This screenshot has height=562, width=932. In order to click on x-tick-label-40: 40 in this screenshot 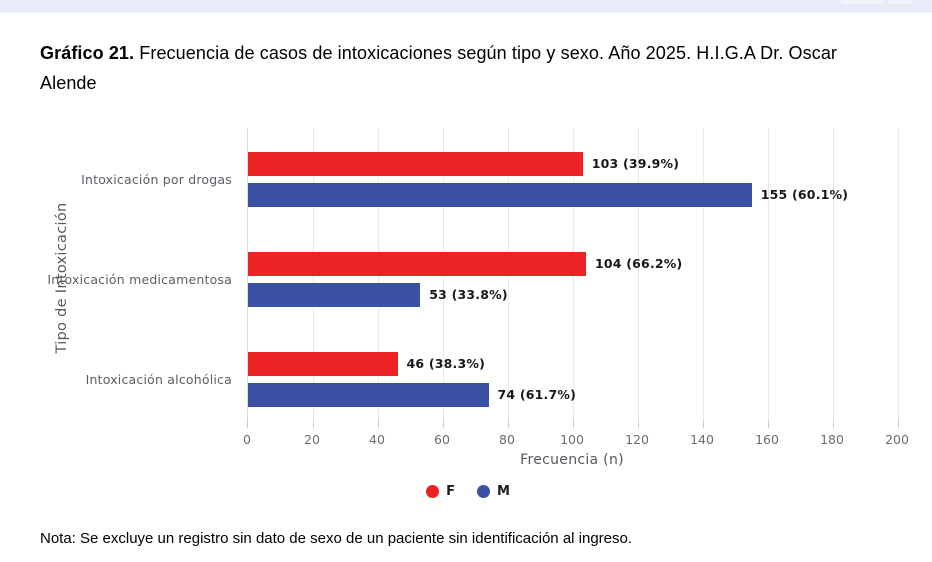, I will do `click(377, 439)`.